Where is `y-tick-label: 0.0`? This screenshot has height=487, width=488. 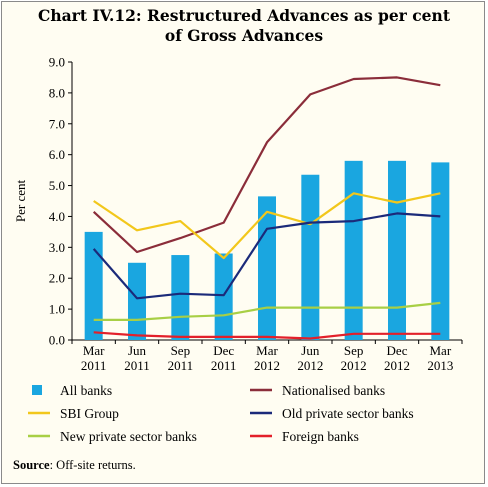 y-tick-label: 0.0 is located at coordinates (57, 340).